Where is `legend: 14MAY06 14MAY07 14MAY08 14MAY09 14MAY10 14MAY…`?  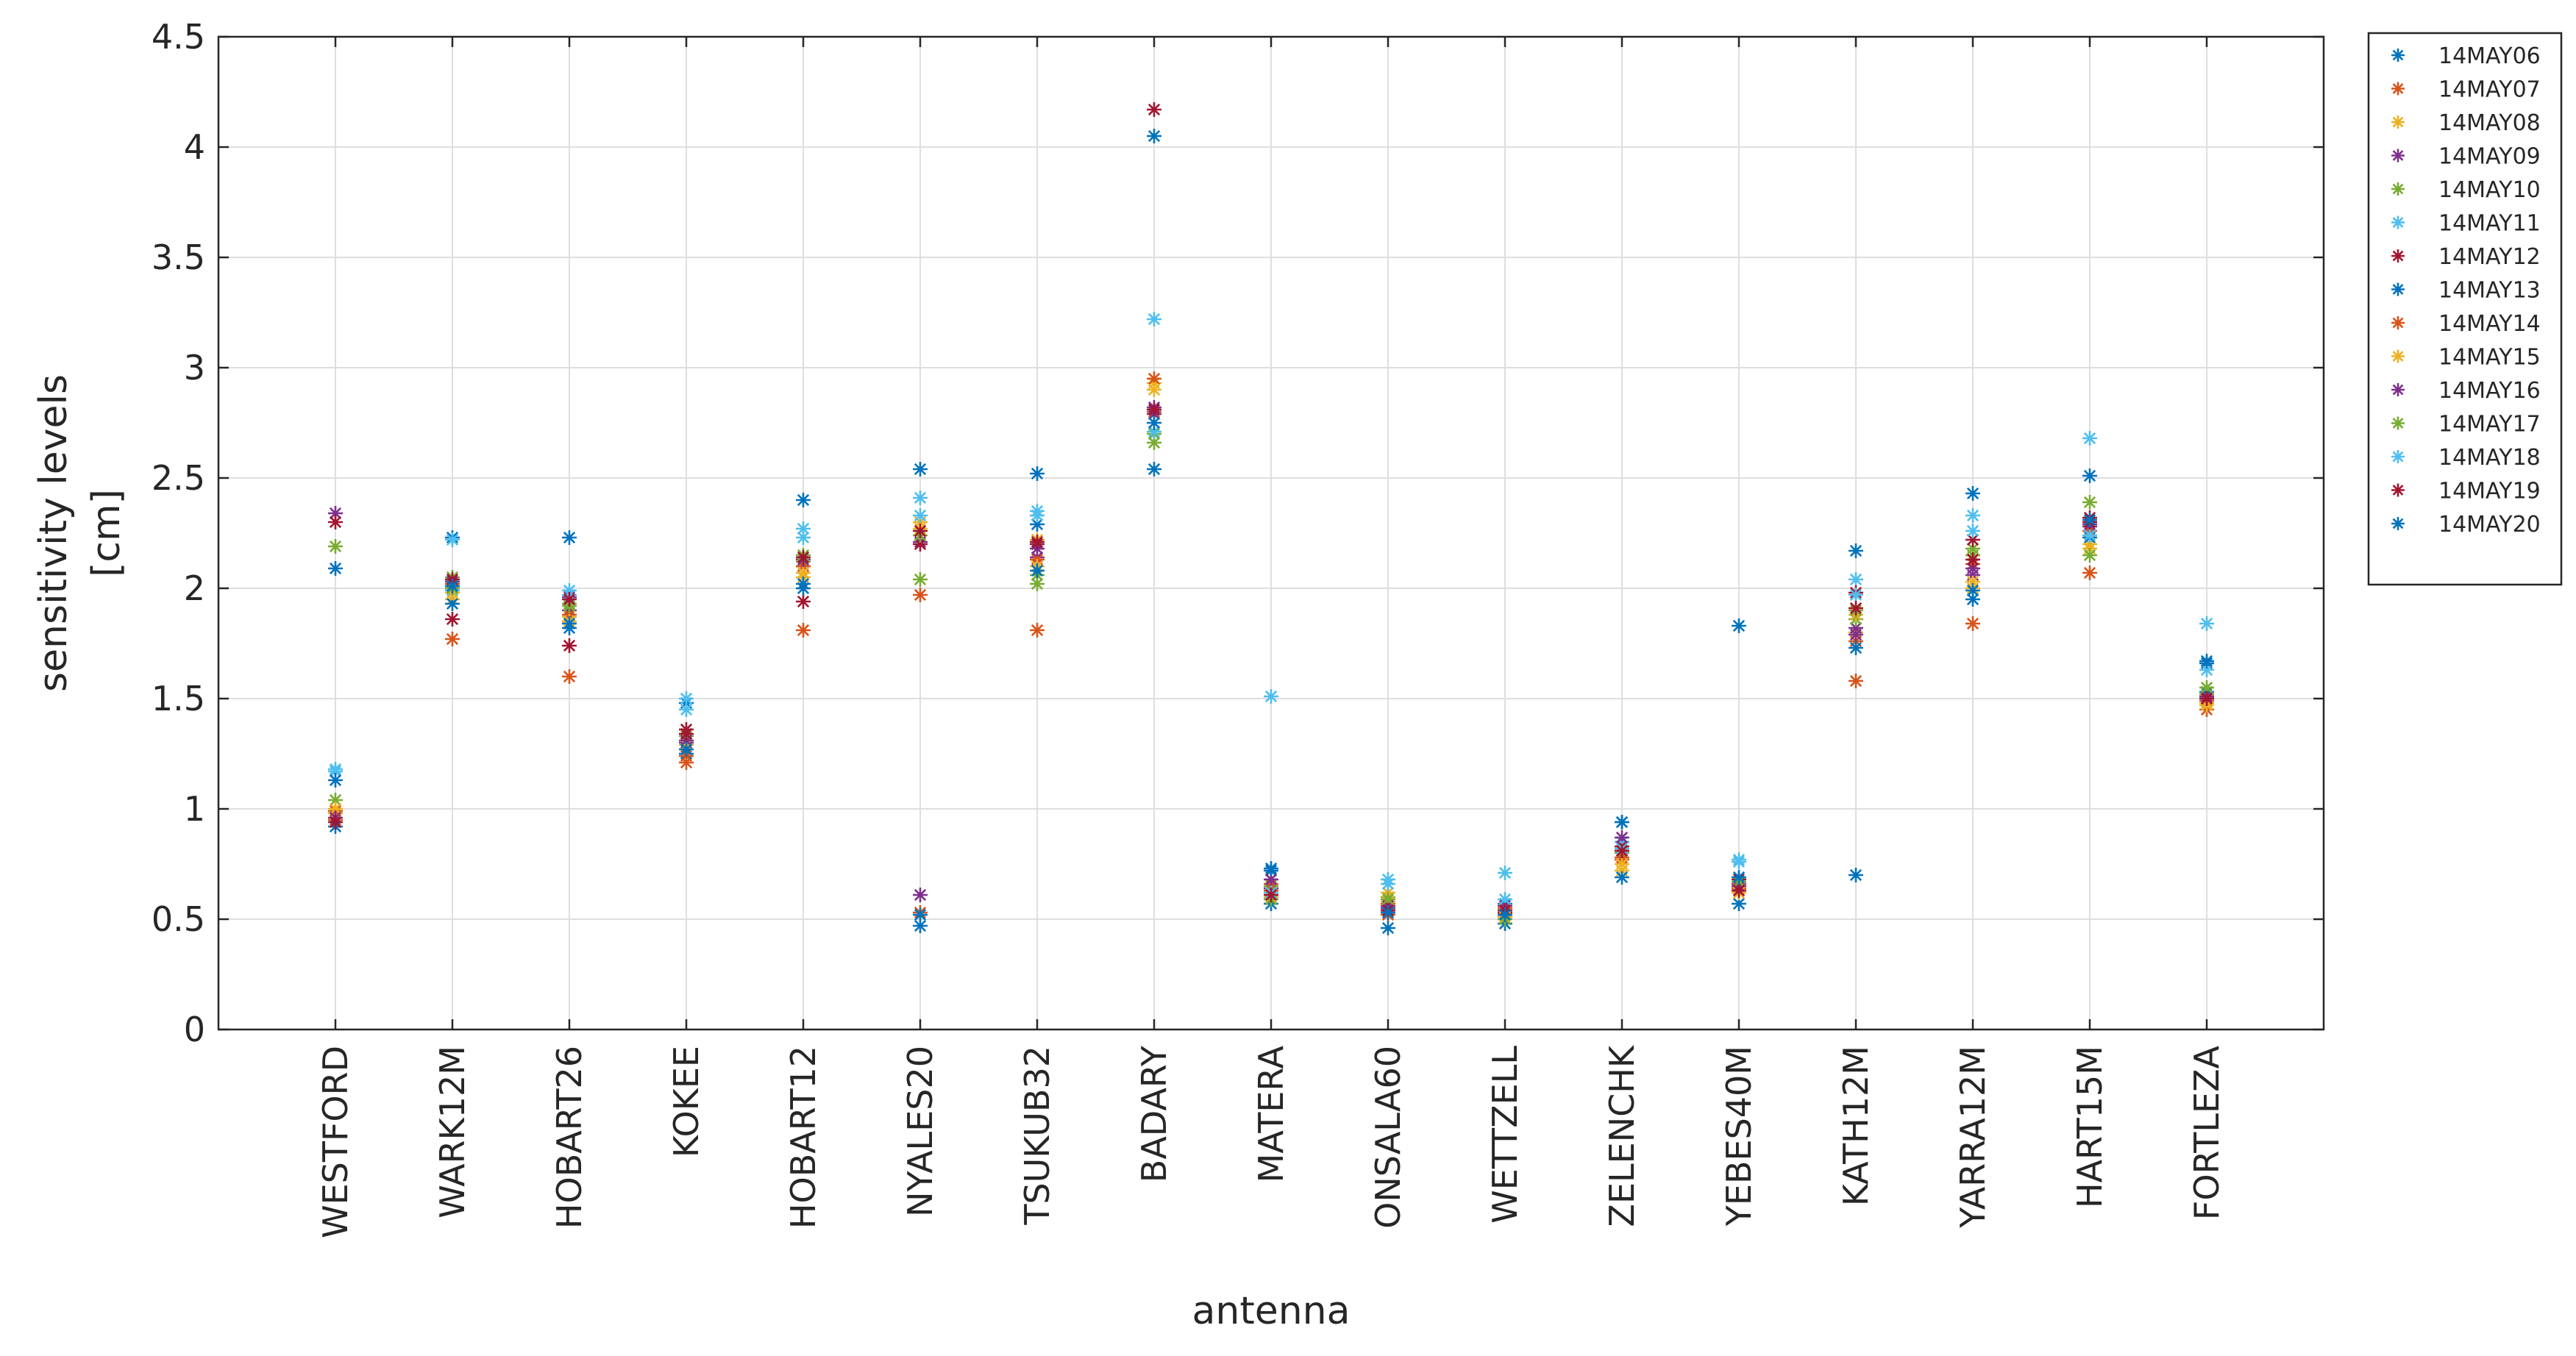 legend: 14MAY06 14MAY07 14MAY08 14MAY09 14MAY10 14MAY… is located at coordinates (2465, 309).